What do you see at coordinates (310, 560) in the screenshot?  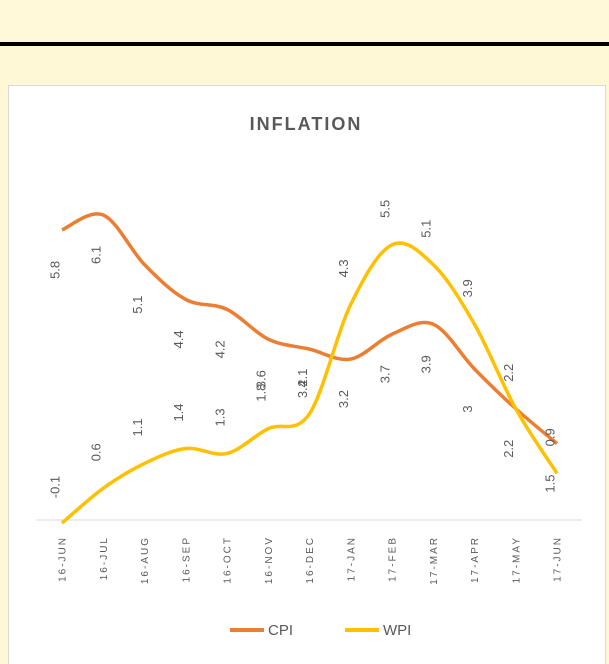 I see `x-tick-label: 16-DEC` at bounding box center [310, 560].